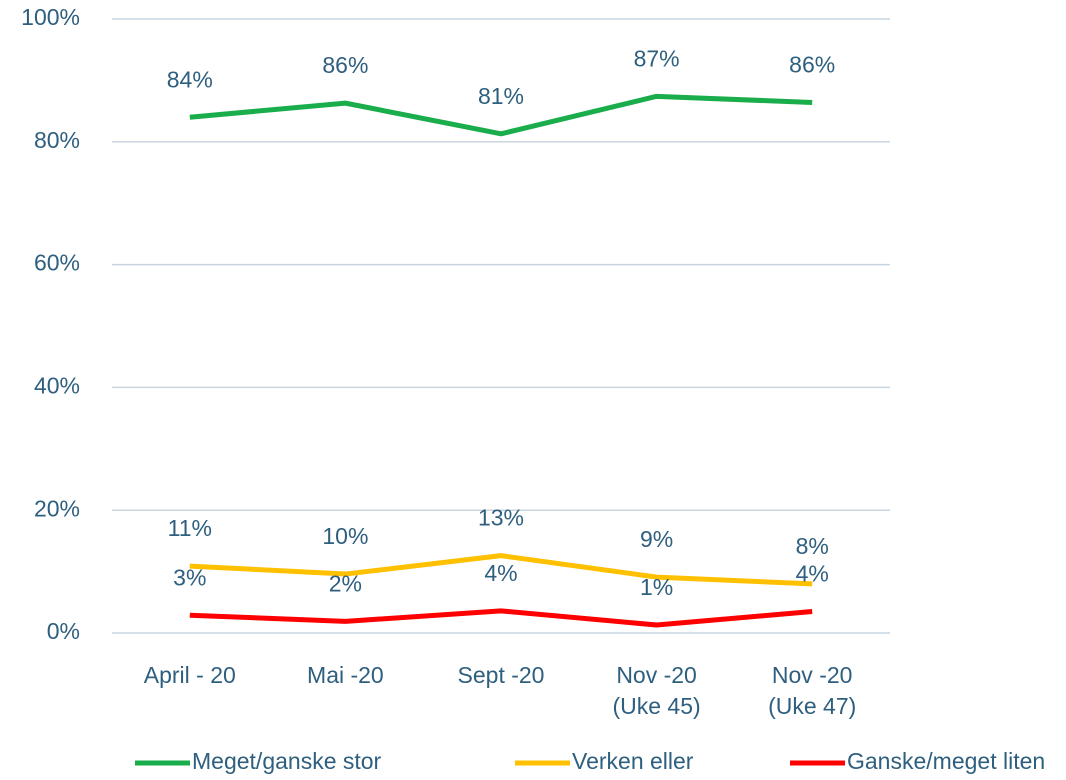 The height and width of the screenshot is (780, 1066). I want to click on data-label: 11%, so click(190, 528).